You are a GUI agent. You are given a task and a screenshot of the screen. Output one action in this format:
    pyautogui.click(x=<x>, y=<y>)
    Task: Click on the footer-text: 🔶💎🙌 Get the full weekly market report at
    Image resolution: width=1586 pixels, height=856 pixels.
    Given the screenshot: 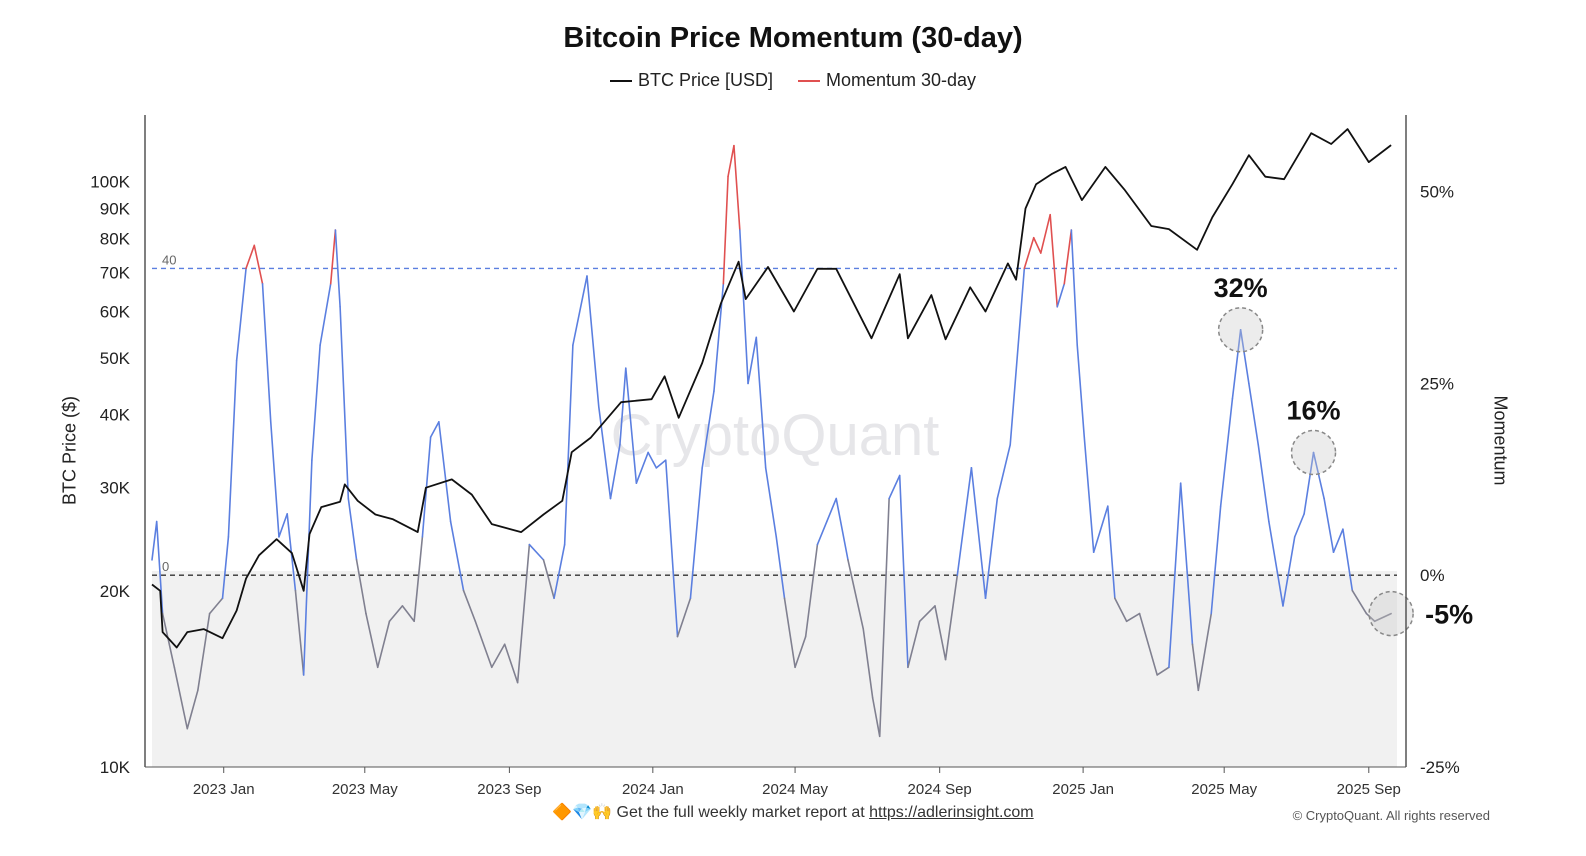 What is the action you would take?
    pyautogui.click(x=711, y=812)
    